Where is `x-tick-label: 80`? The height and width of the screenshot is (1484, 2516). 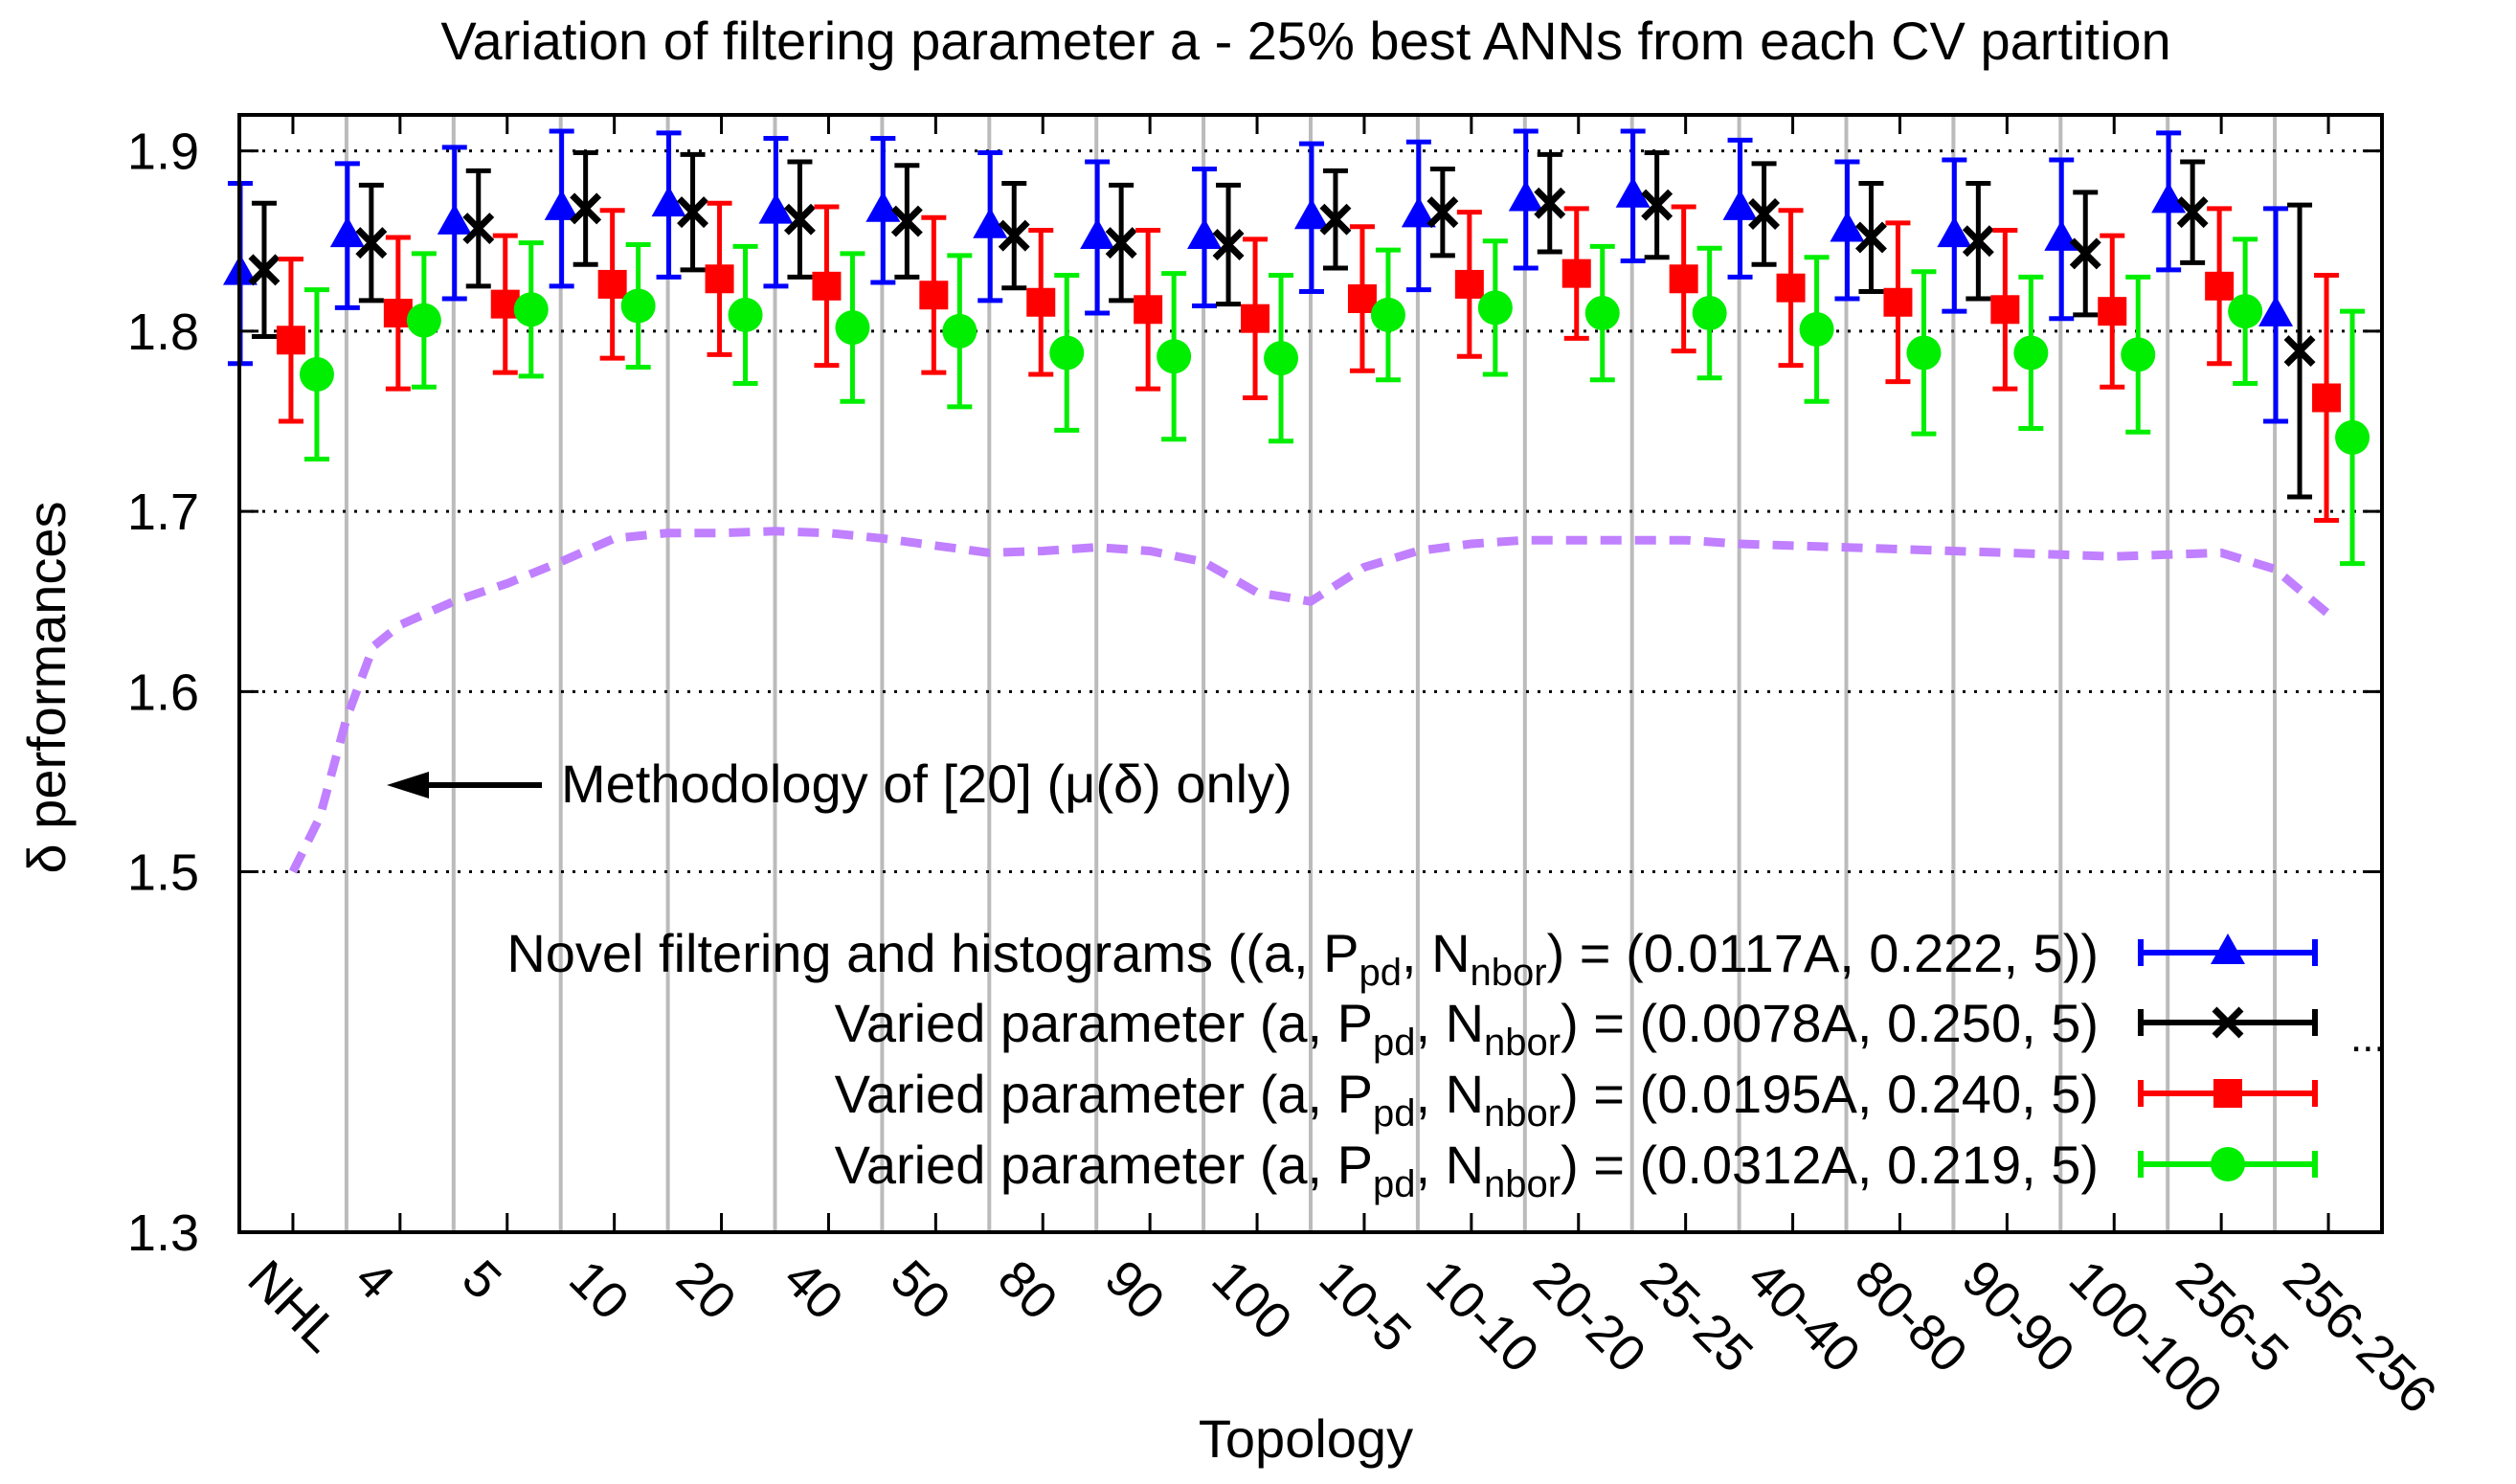
x-tick-label: 80 is located at coordinates (1028, 1290).